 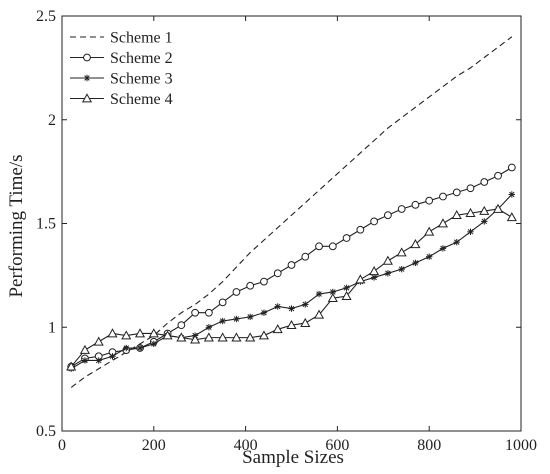 What do you see at coordinates (154, 445) in the screenshot?
I see `x-tick-label: 200` at bounding box center [154, 445].